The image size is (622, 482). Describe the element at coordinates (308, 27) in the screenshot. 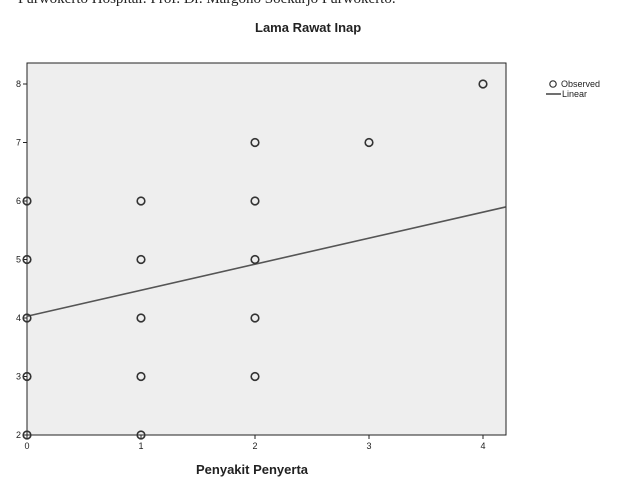

I see `chart-title: Lama Rawat Inap` at that location.